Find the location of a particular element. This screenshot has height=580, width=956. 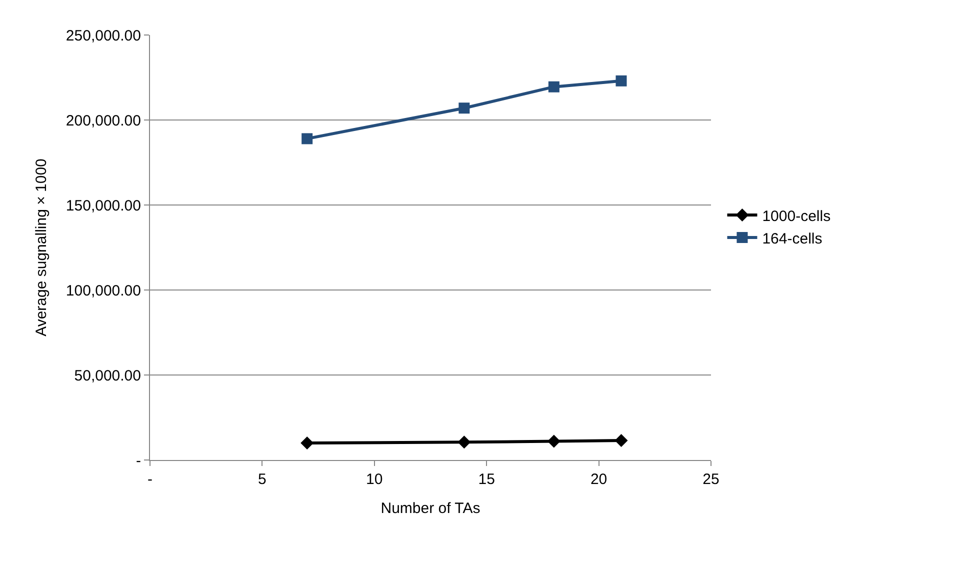

x-tick-label: 5 is located at coordinates (262, 479).